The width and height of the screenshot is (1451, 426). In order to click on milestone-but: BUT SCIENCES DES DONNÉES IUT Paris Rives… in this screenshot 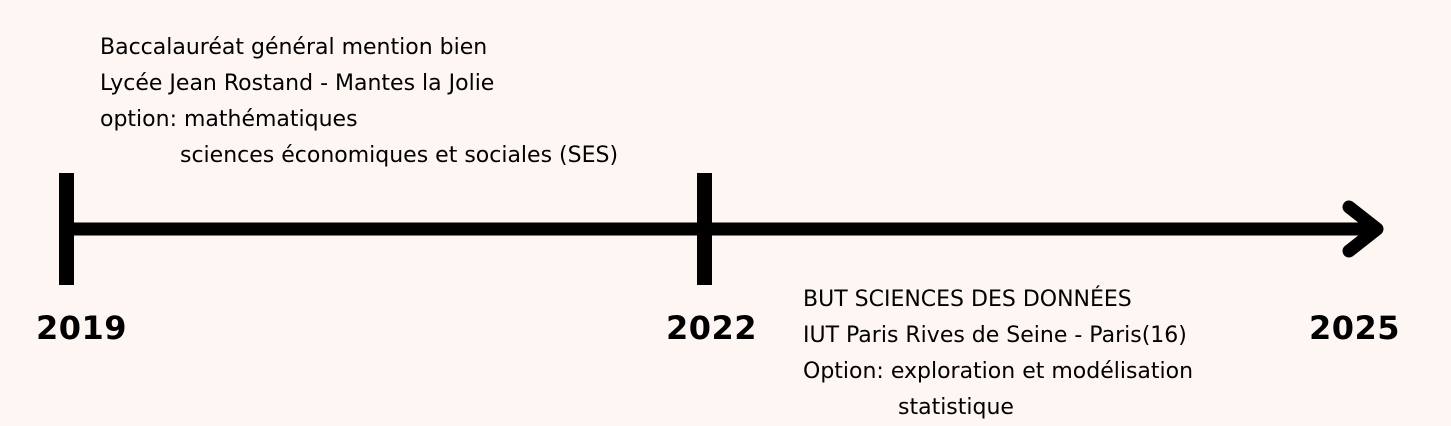, I will do `click(998, 354)`.